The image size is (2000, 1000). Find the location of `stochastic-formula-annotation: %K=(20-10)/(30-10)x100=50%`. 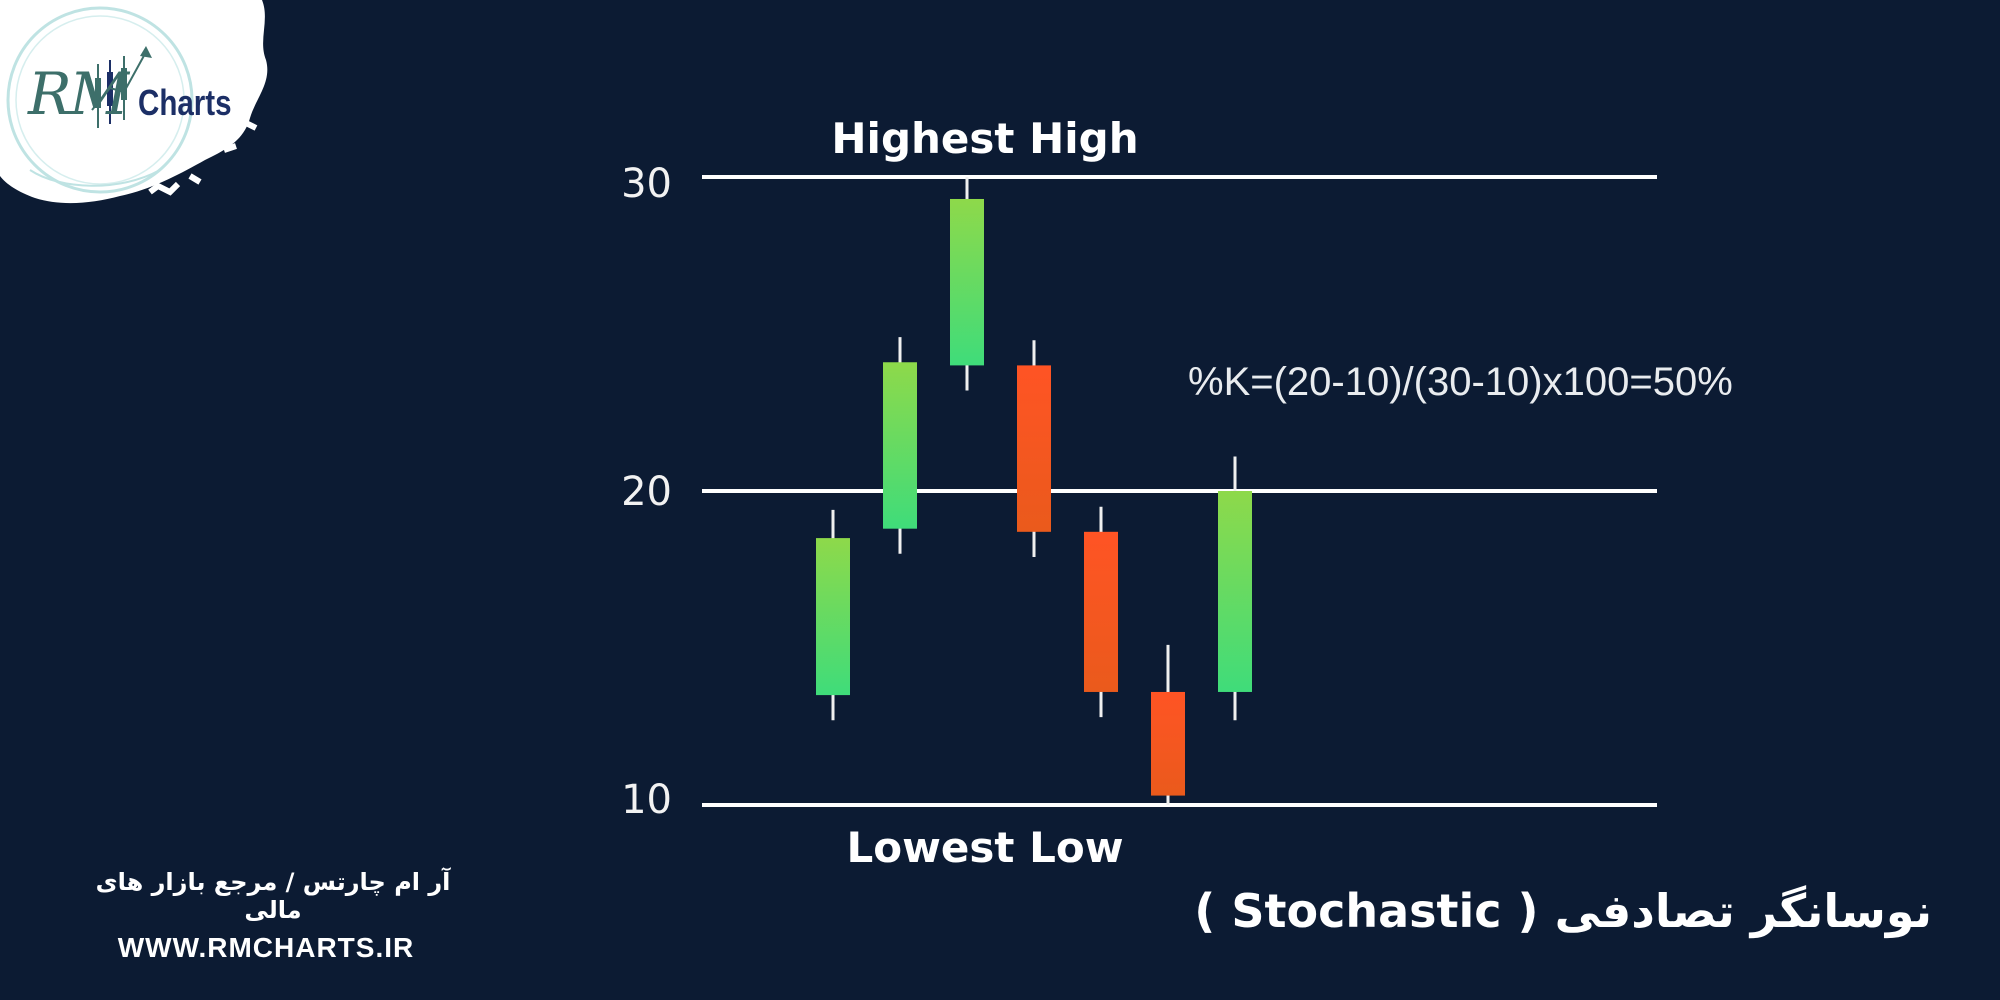

stochastic-formula-annotation: %K=(20-10)/(30-10)x100=50% is located at coordinates (1460, 382).